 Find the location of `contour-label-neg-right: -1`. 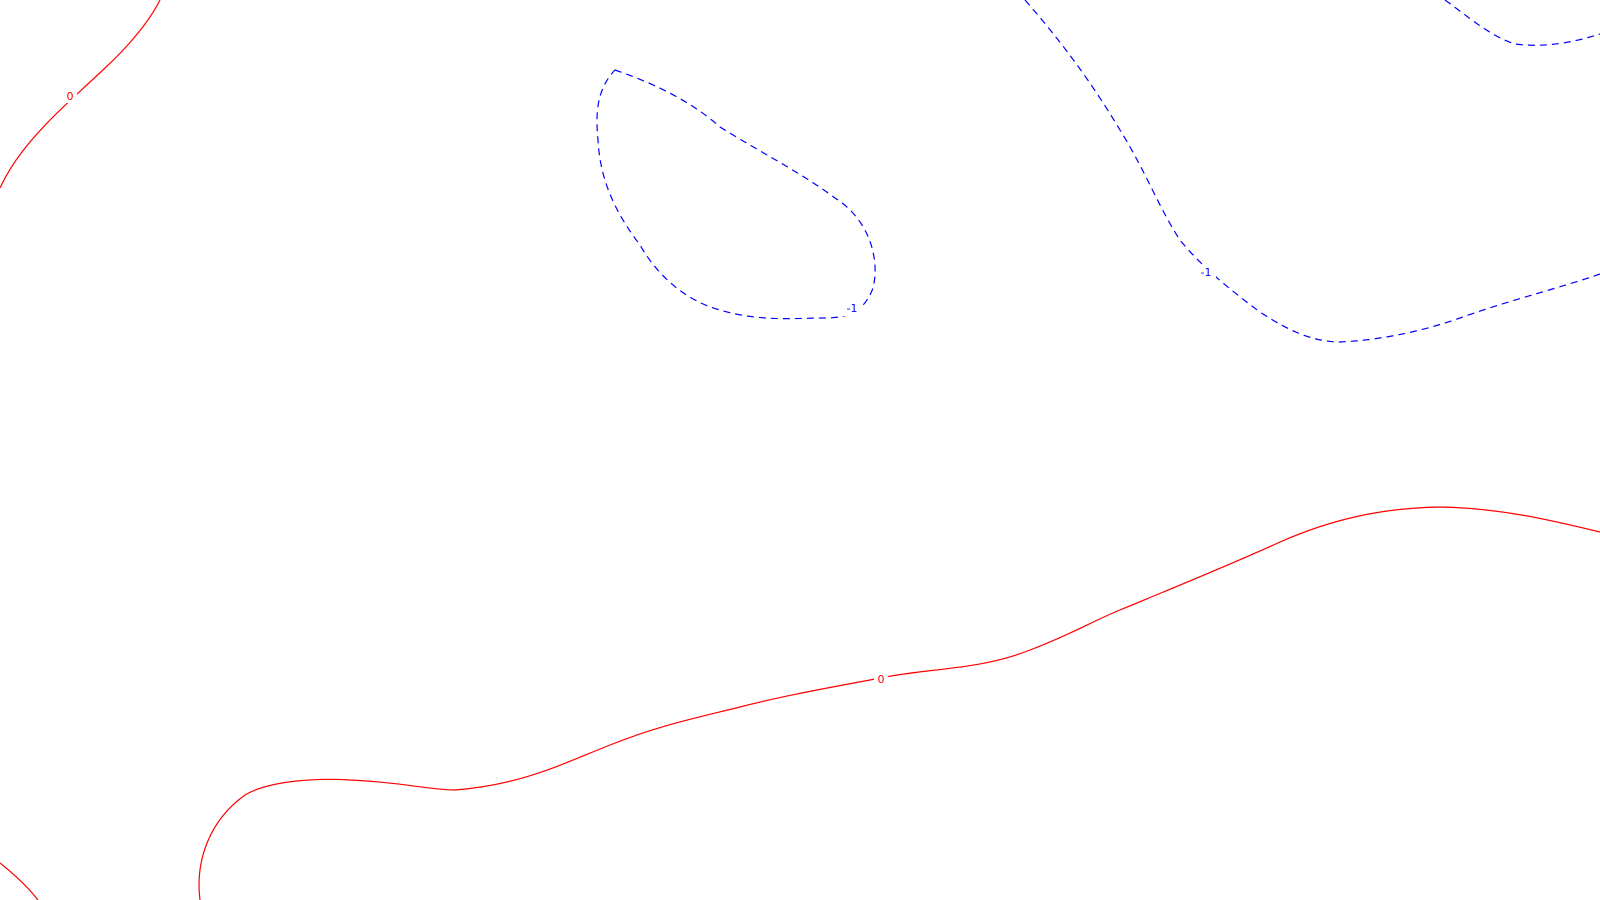

contour-label-neg-right: -1 is located at coordinates (1206, 272).